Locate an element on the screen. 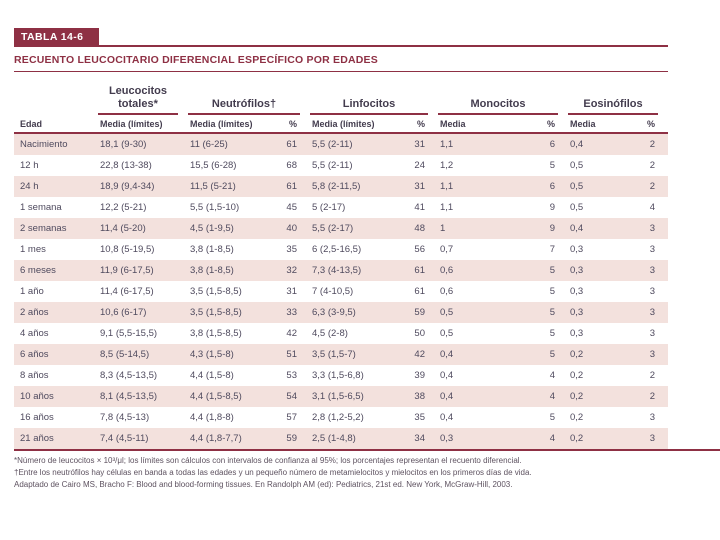 The image size is (720, 540). column-header-lin-media: Media (límites) is located at coordinates (343, 124).